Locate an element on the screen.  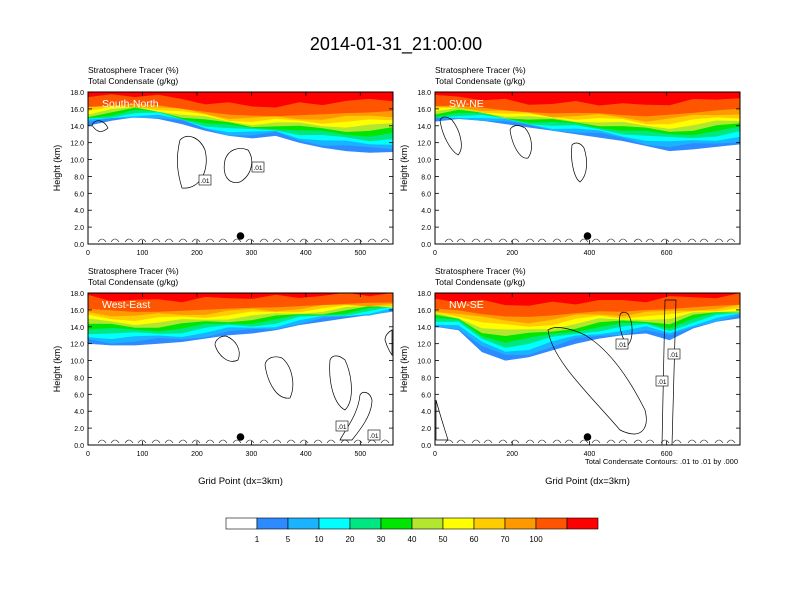
x-axis-label: Grid Point (dx=3km) is located at coordinates (240, 481).